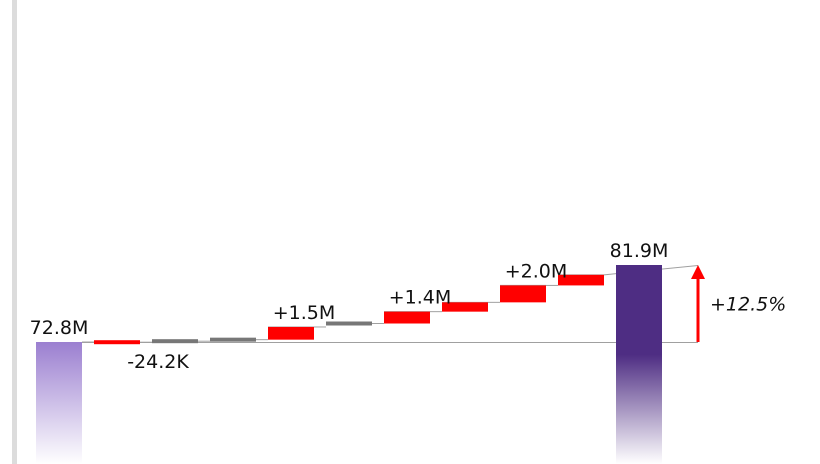 The image size is (820, 464). I want to click on arrow-up-icon, so click(698, 272).